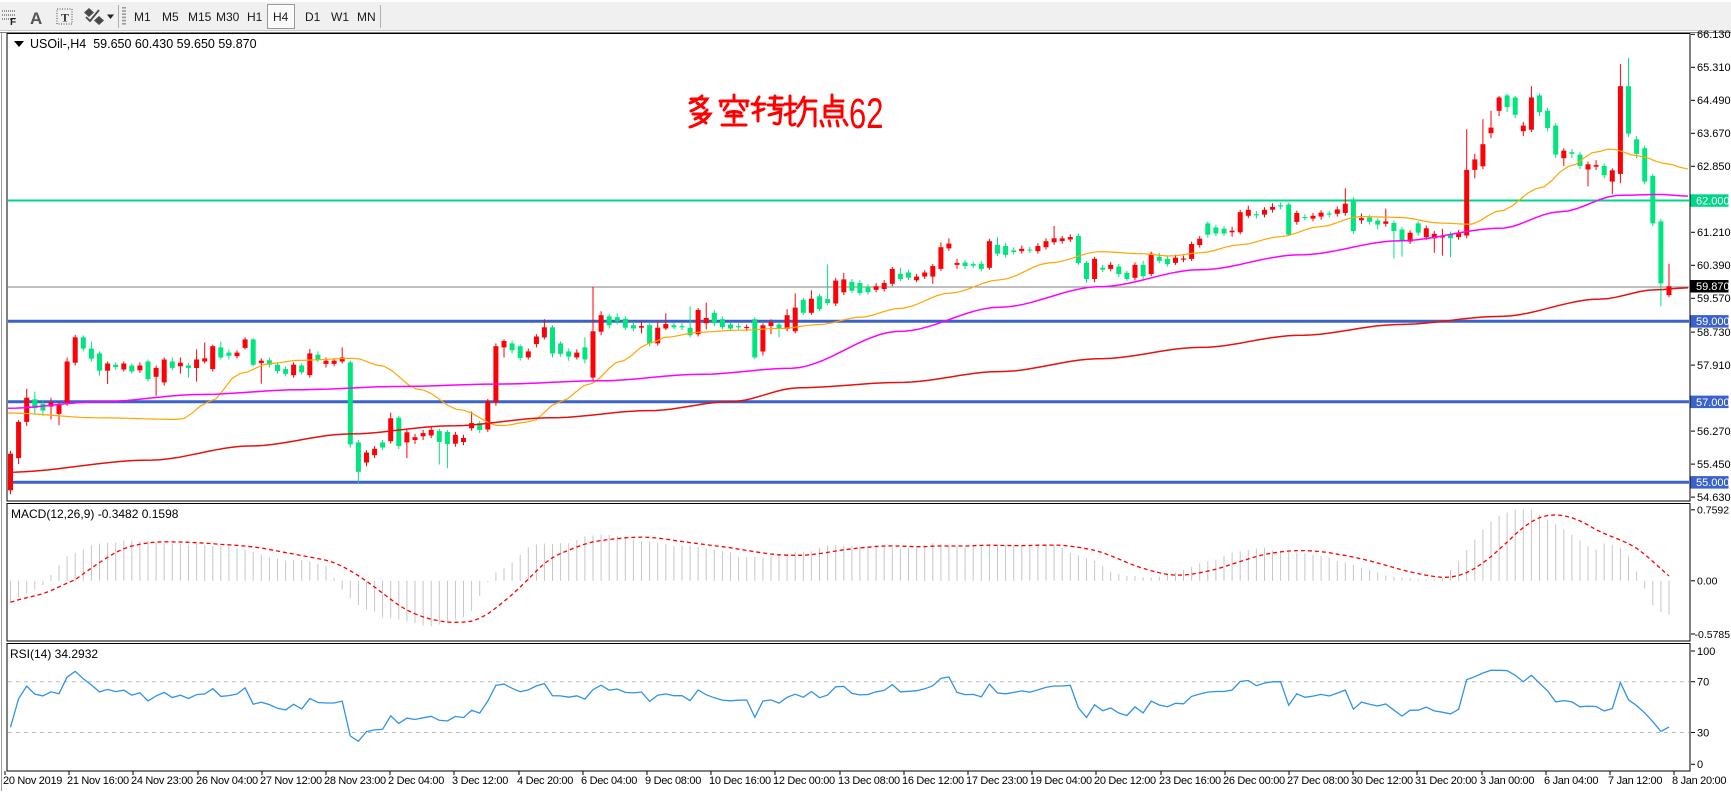  Describe the element at coordinates (65, 18) in the screenshot. I see `svg-text: T` at that location.